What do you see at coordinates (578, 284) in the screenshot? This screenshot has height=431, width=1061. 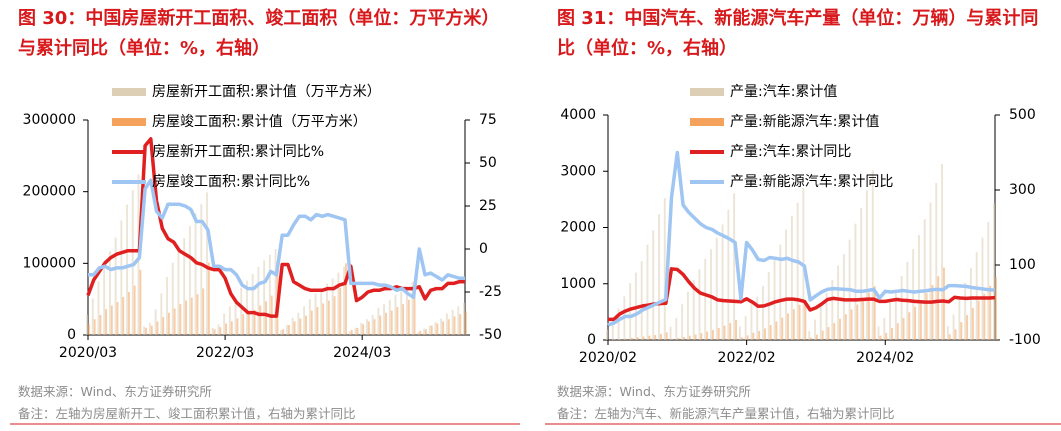 I see `y-tick-label: 1000` at bounding box center [578, 284].